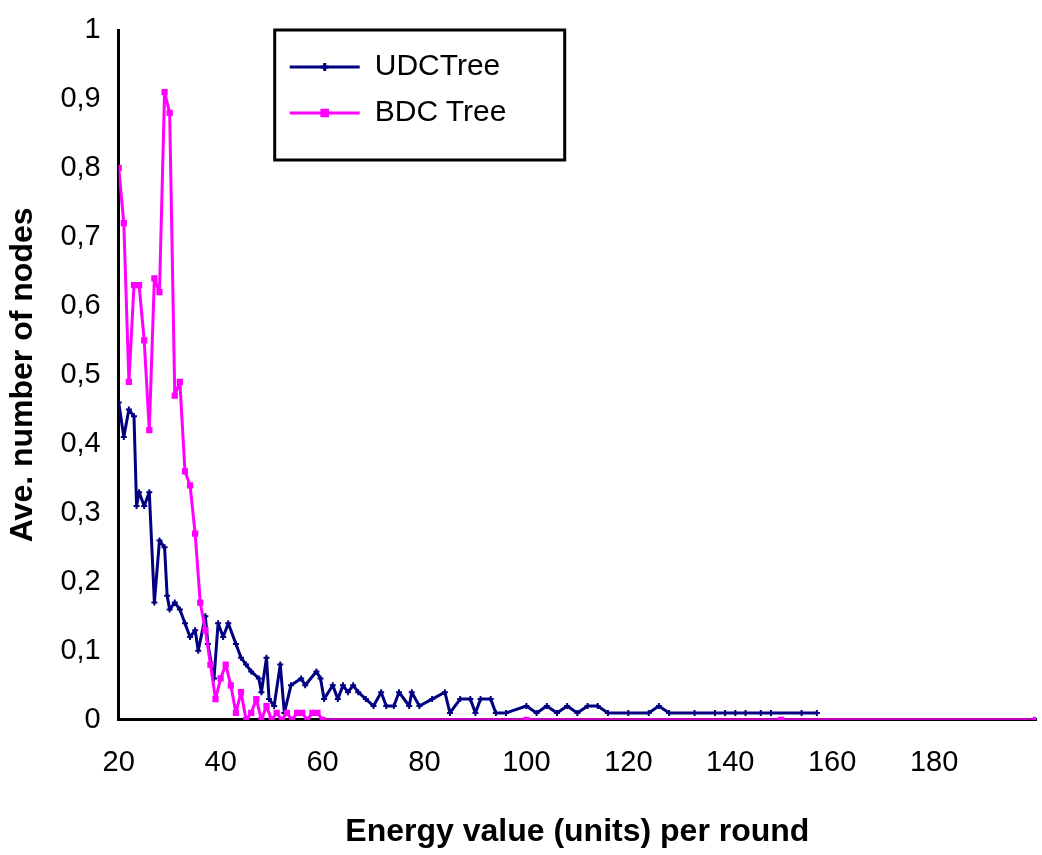 The width and height of the screenshot is (1042, 855). Describe the element at coordinates (322, 761) in the screenshot. I see `x-tick-label: 60` at that location.